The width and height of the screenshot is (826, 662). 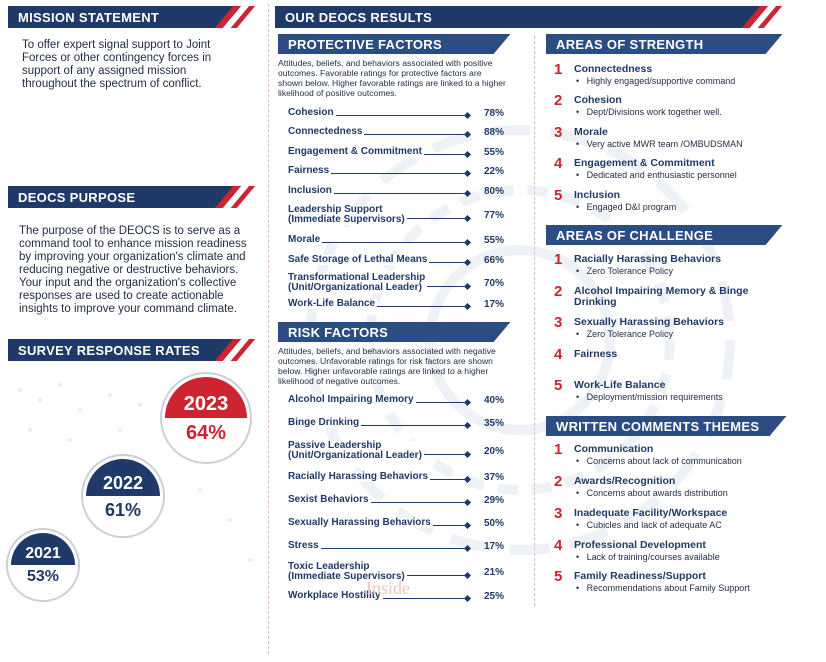 What do you see at coordinates (396, 192) in the screenshot?
I see `factor-row: Inclusion 80%` at bounding box center [396, 192].